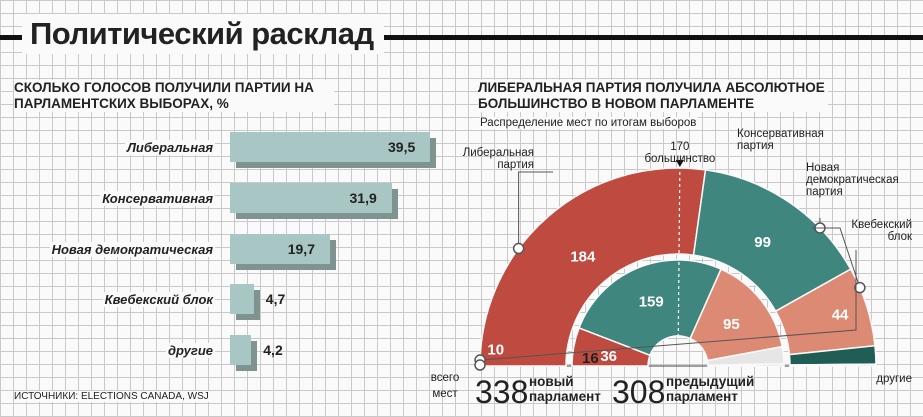 The height and width of the screenshot is (417, 923). I want to click on legend-ndp-line: Новая, so click(822, 168).